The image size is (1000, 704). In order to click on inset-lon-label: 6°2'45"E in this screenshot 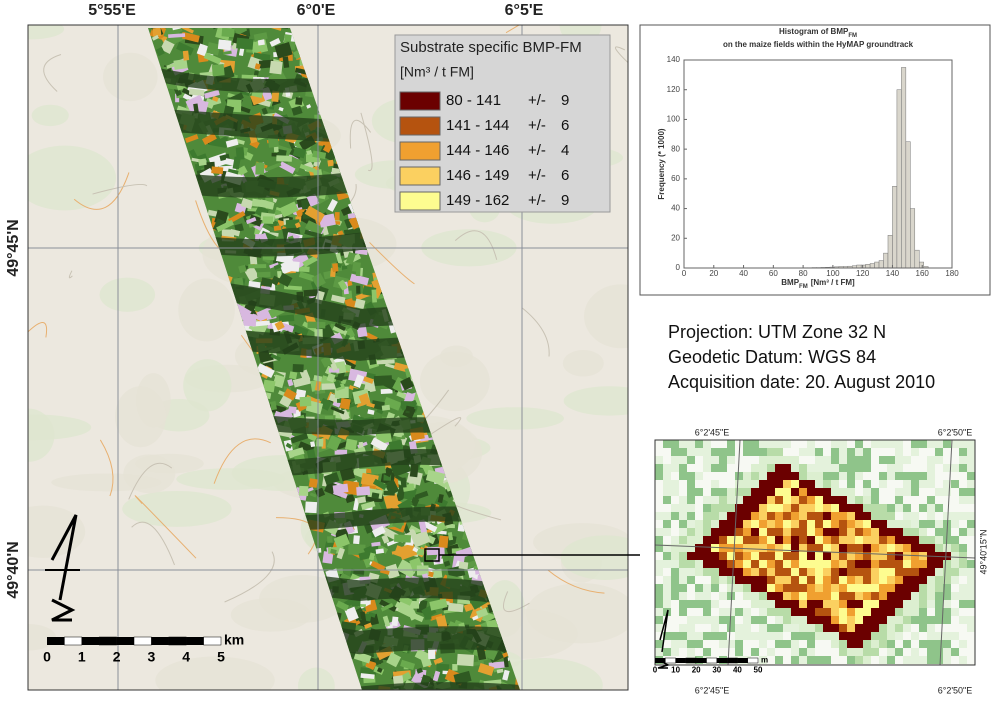, I will do `click(712, 432)`.